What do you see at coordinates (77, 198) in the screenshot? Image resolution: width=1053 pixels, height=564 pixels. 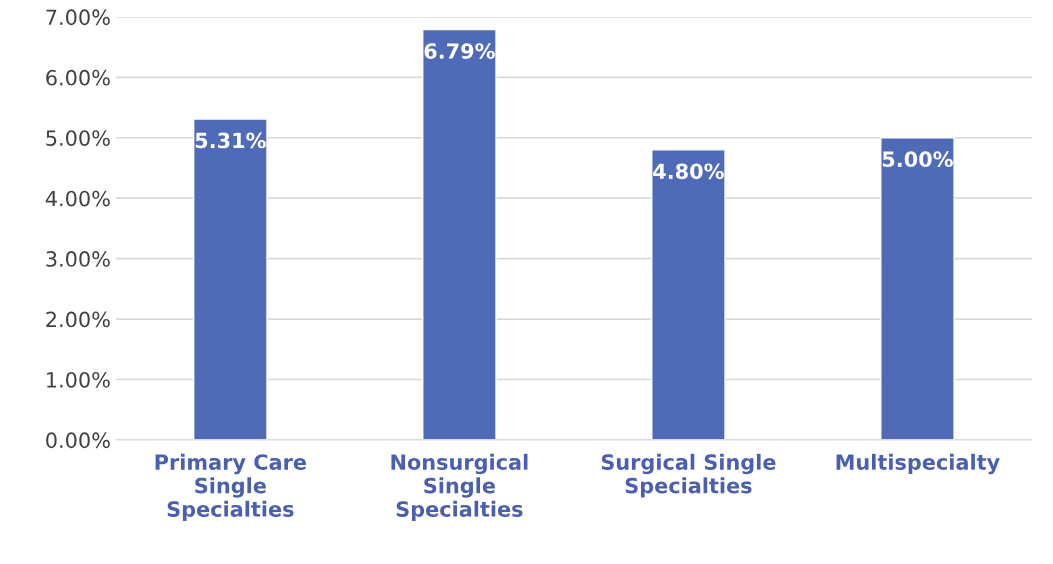 I see `y-tick-label: 4.00%` at bounding box center [77, 198].